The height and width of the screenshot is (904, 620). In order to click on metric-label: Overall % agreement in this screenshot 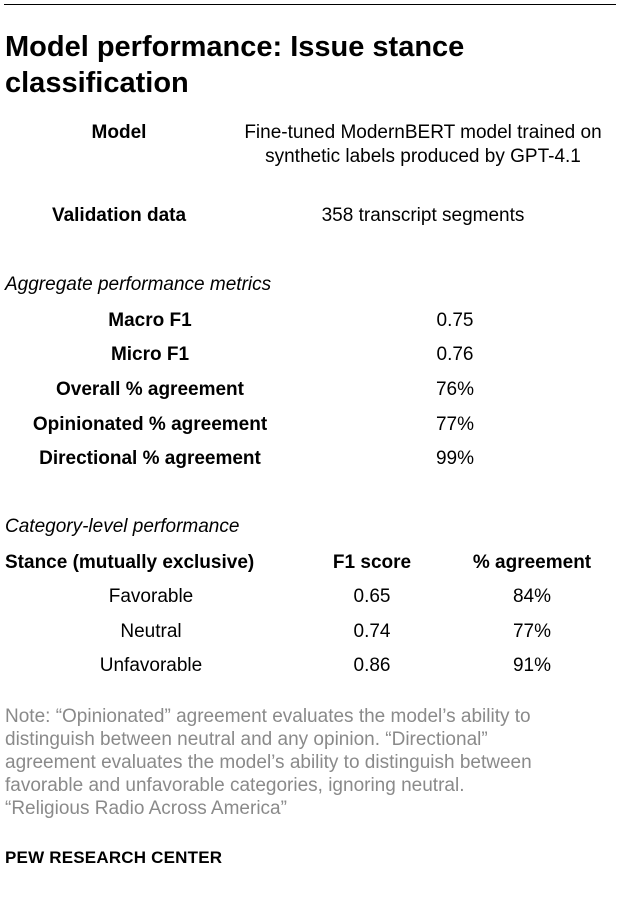, I will do `click(150, 389)`.